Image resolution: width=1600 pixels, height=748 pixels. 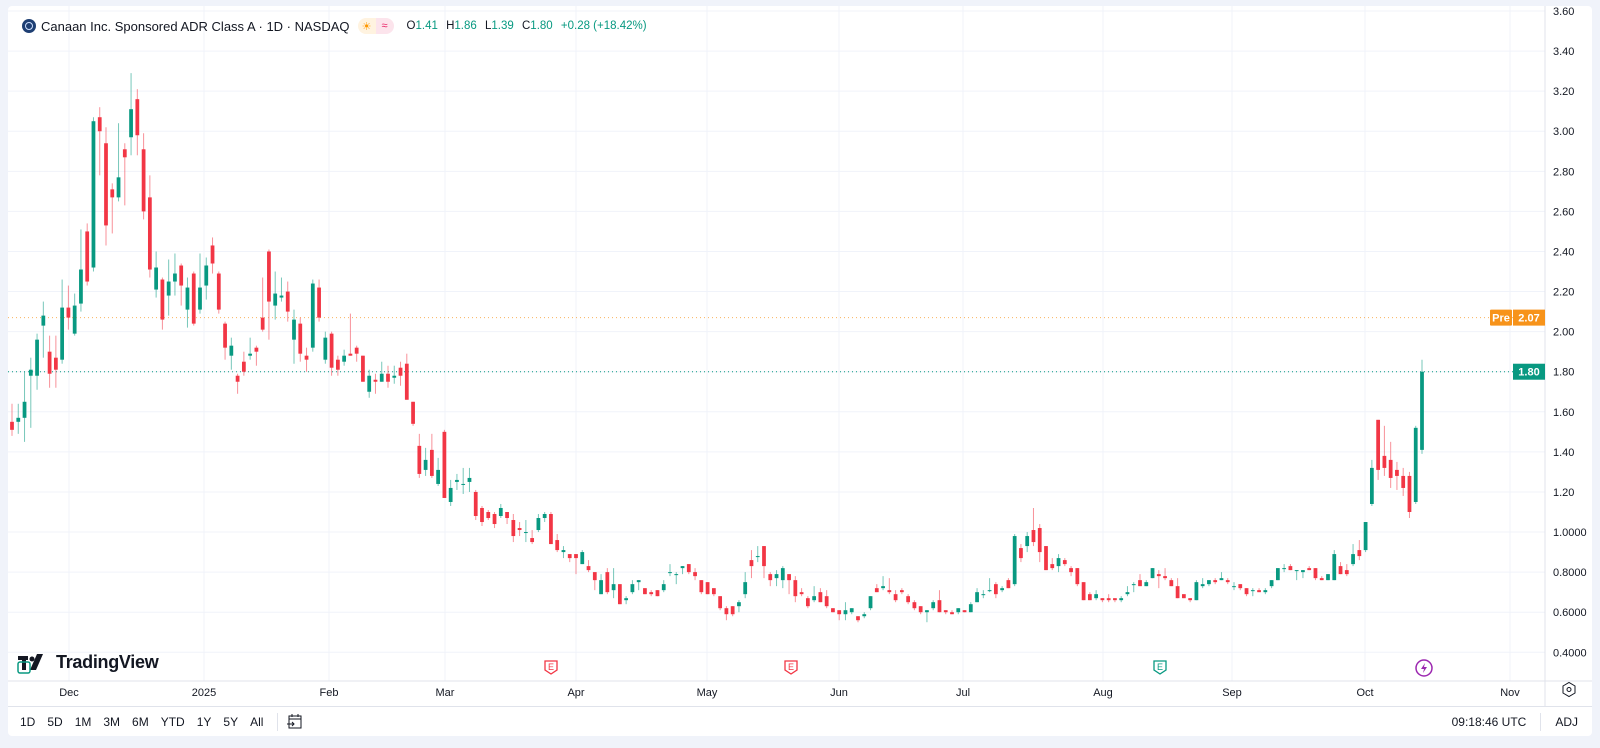 I want to click on x-tick-label: Jul, so click(x=963, y=693).